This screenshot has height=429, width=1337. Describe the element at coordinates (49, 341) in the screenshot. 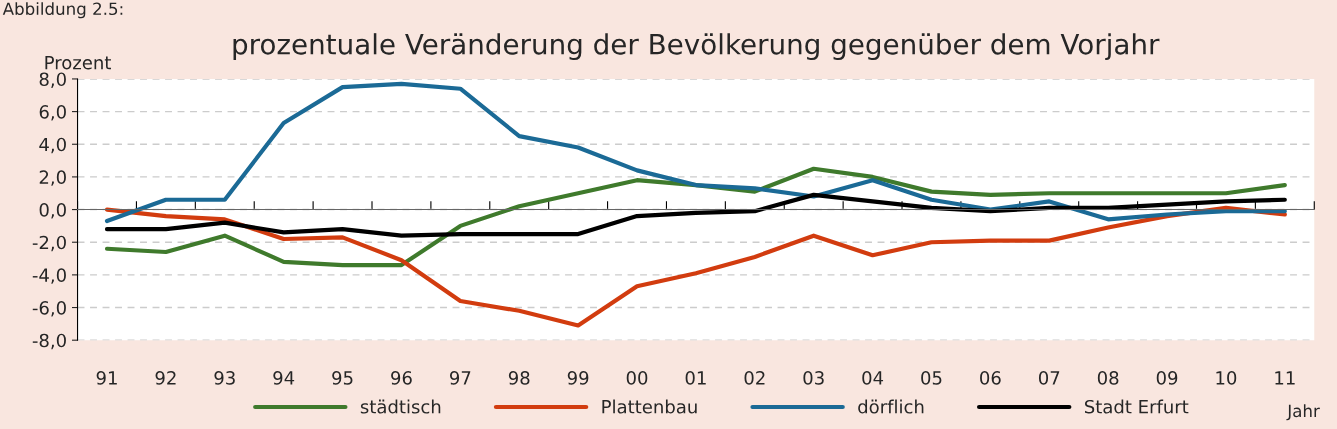

I see `y-tick-label: -8,0` at that location.